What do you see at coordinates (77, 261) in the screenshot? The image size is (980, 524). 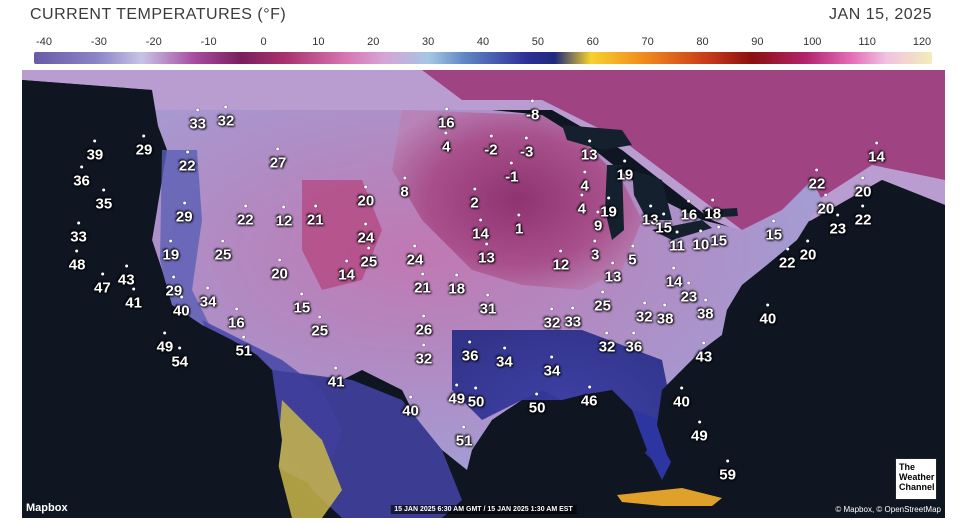 I see `city-temperature-label: 48` at bounding box center [77, 261].